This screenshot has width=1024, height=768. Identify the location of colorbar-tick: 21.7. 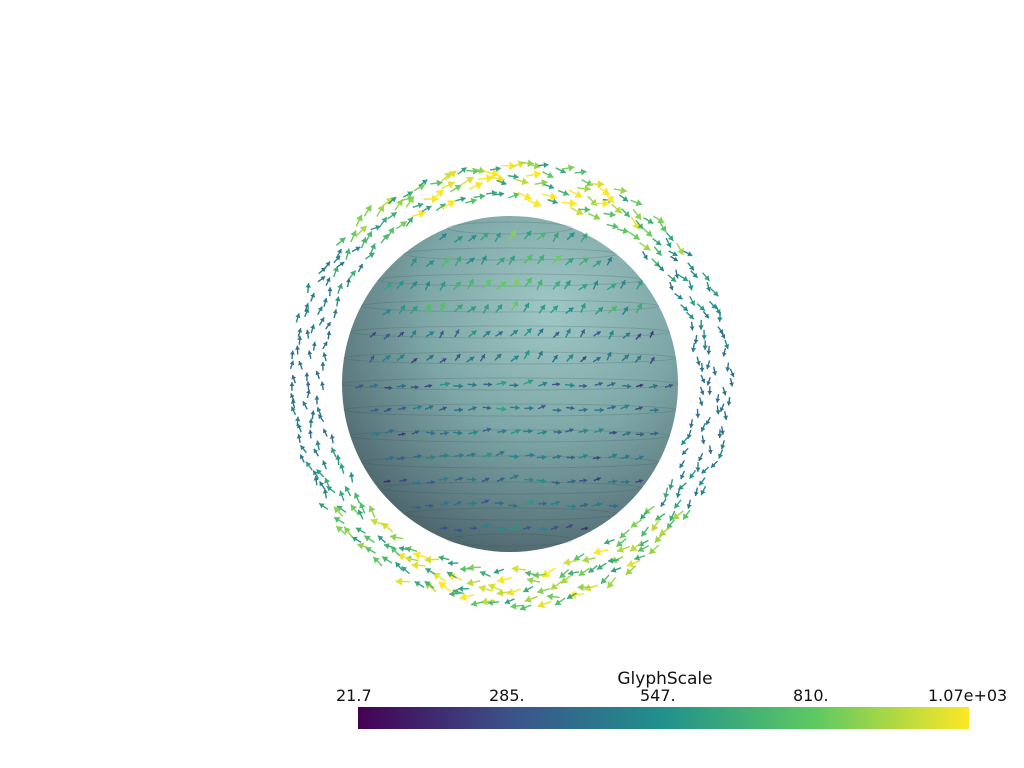
(354, 695).